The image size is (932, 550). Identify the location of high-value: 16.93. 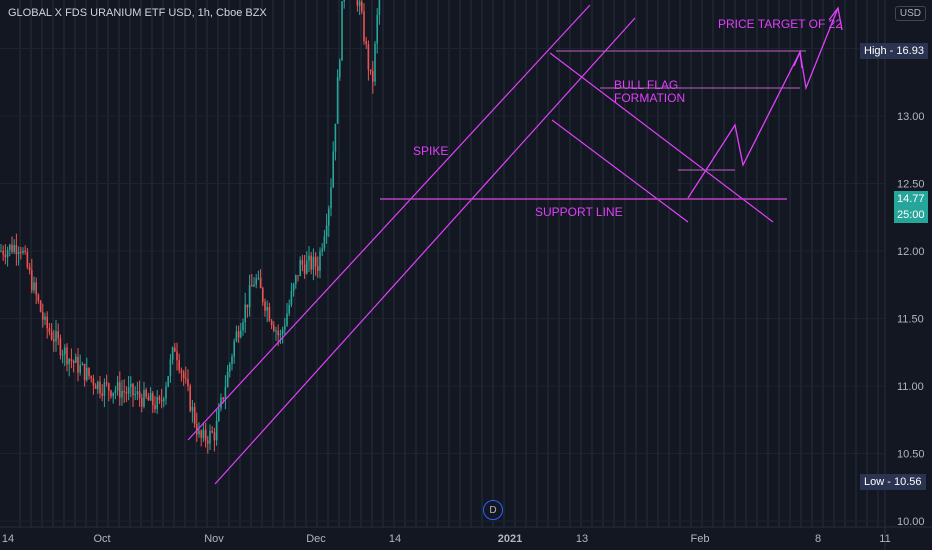
(910, 51).